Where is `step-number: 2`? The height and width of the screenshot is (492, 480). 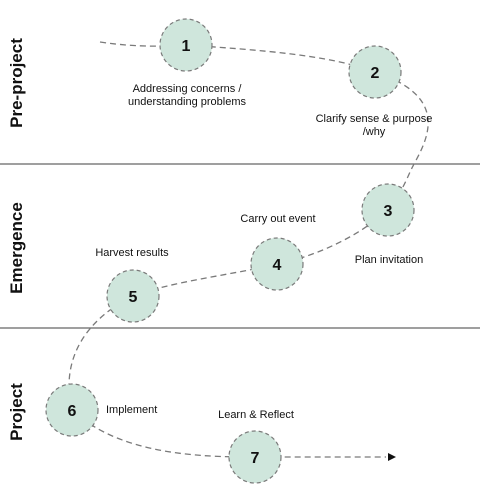
step-number: 2 is located at coordinates (375, 73).